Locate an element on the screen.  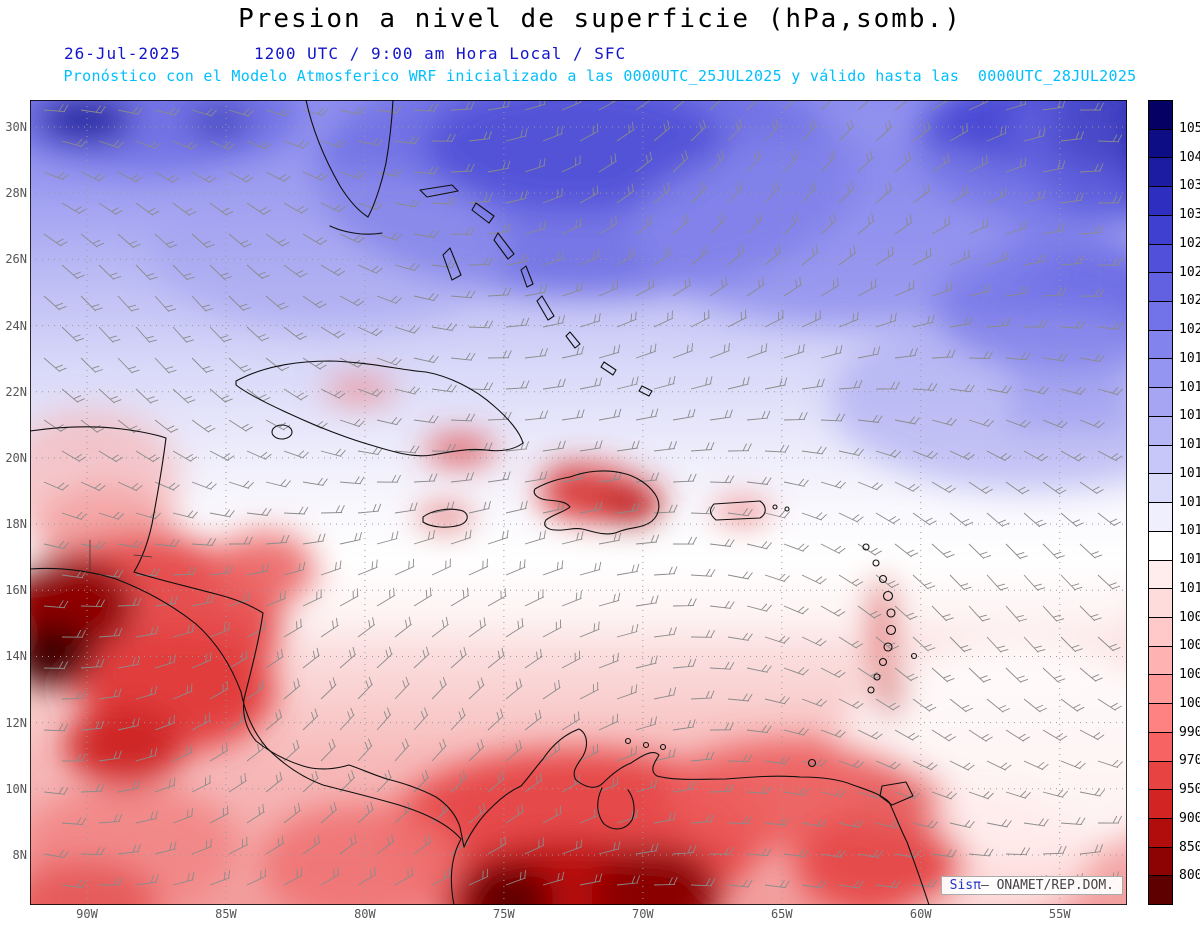
lat-label: 10N is located at coordinates (16, 788).